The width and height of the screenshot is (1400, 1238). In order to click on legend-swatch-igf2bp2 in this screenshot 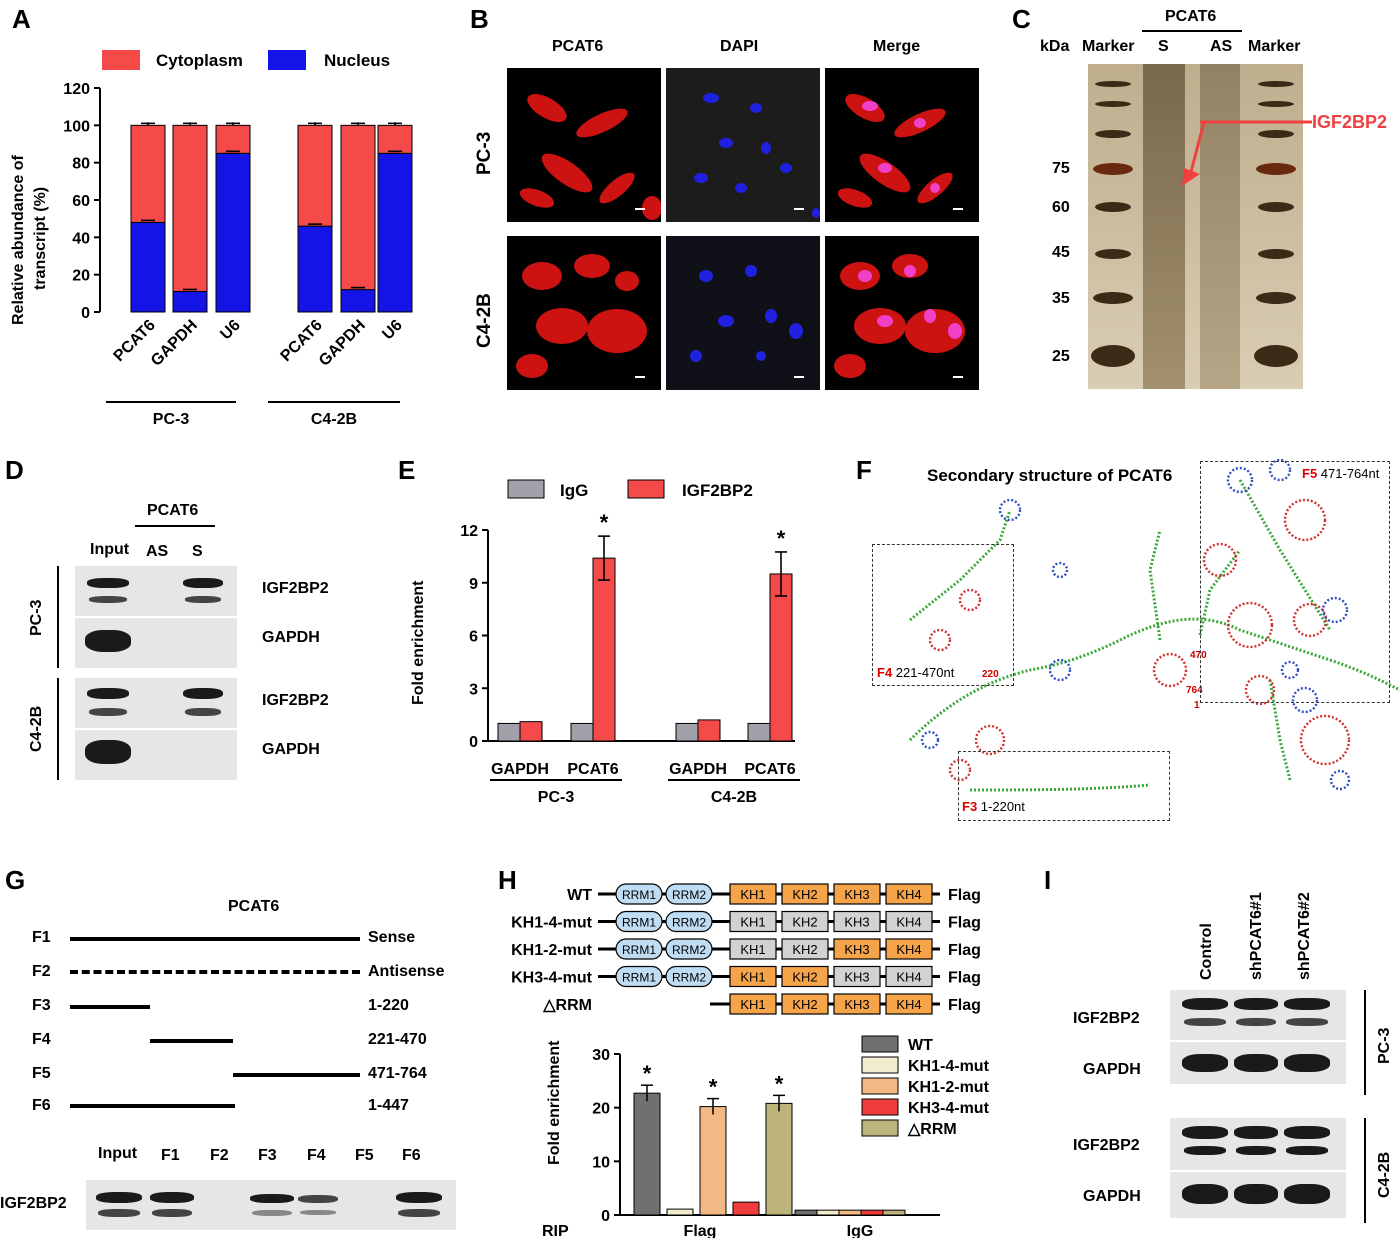, I will do `click(646, 489)`.